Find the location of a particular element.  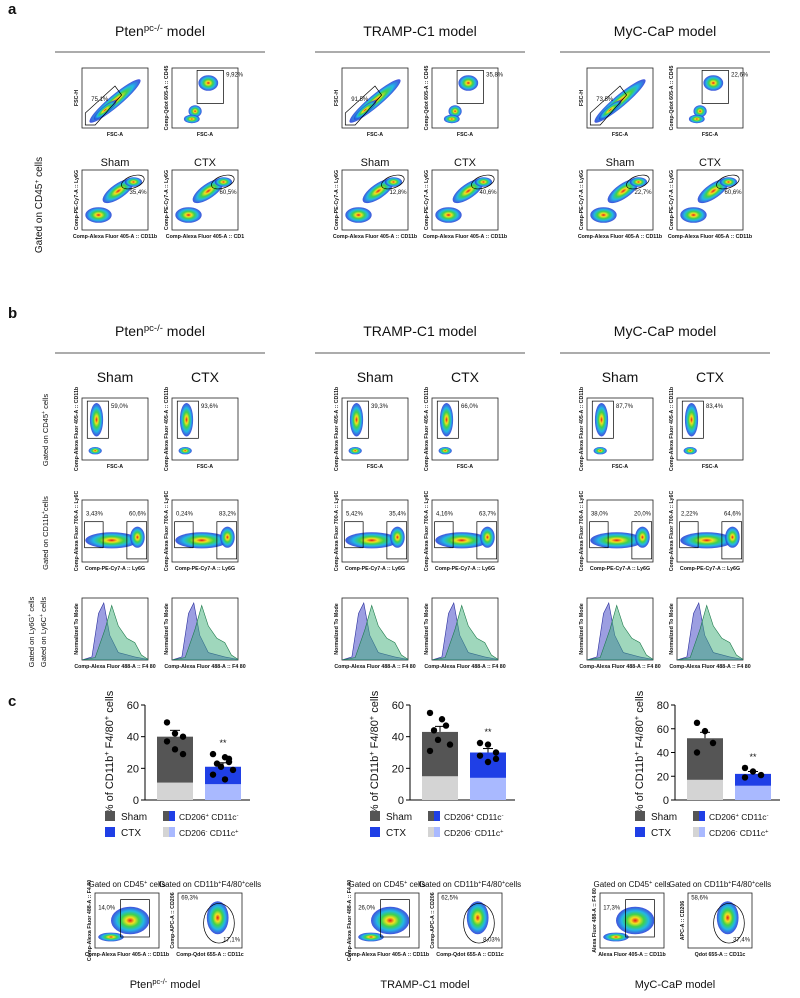

text-part: Pten is located at coordinates (129, 31).